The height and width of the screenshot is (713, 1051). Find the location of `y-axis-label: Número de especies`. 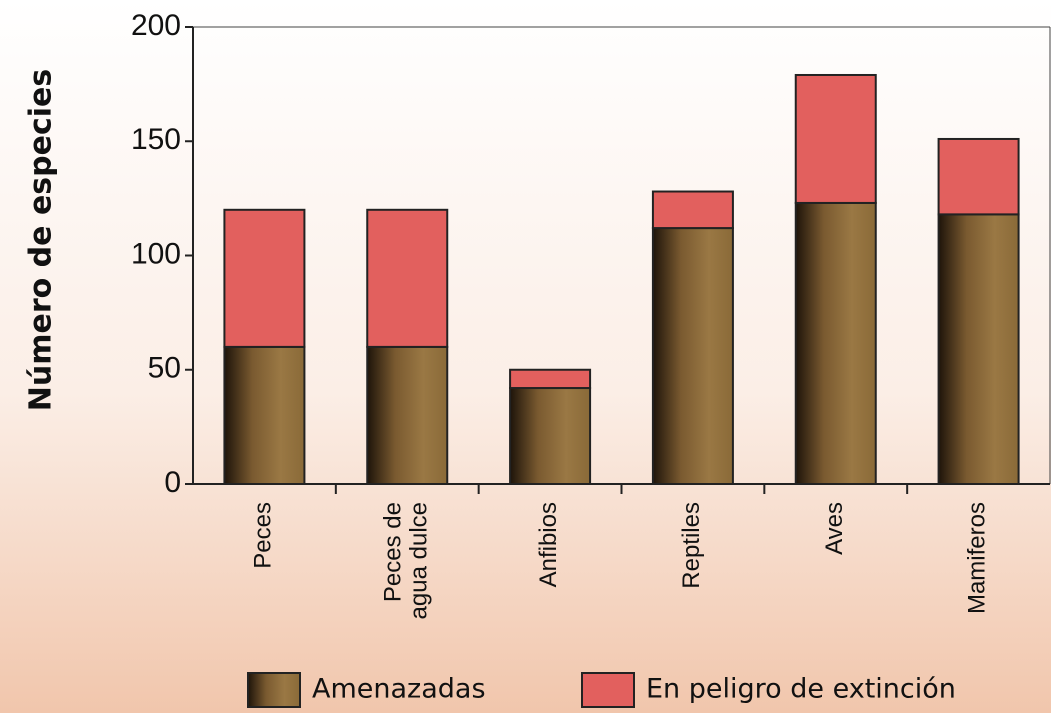

y-axis-label: Número de especies is located at coordinates (41, 240).